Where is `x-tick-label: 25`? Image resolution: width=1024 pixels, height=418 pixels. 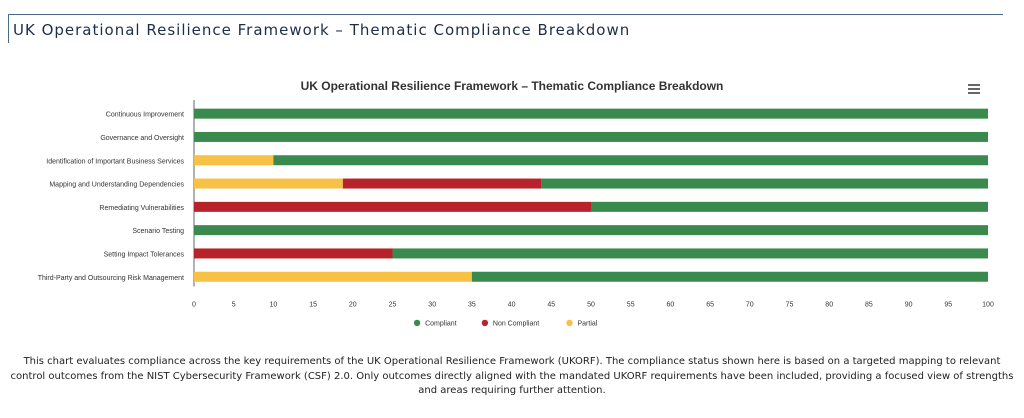 x-tick-label: 25 is located at coordinates (393, 304).